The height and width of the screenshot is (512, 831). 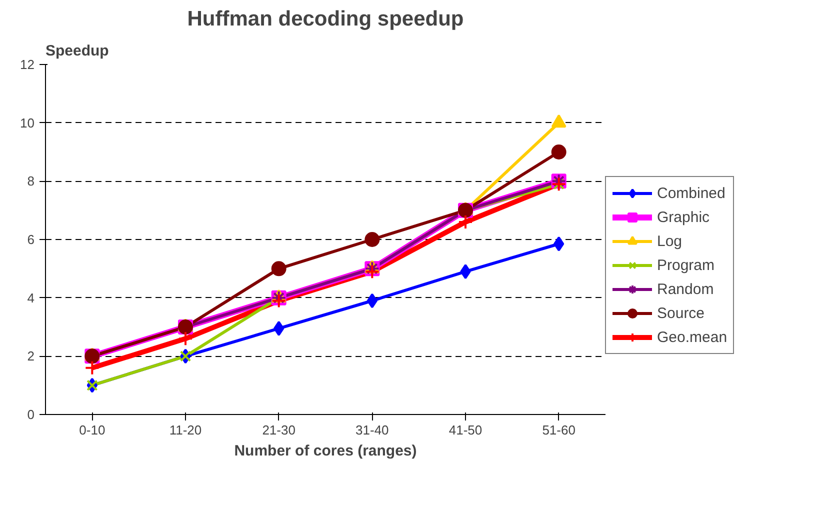 I want to click on y-tick-label: 12, so click(x=27, y=64).